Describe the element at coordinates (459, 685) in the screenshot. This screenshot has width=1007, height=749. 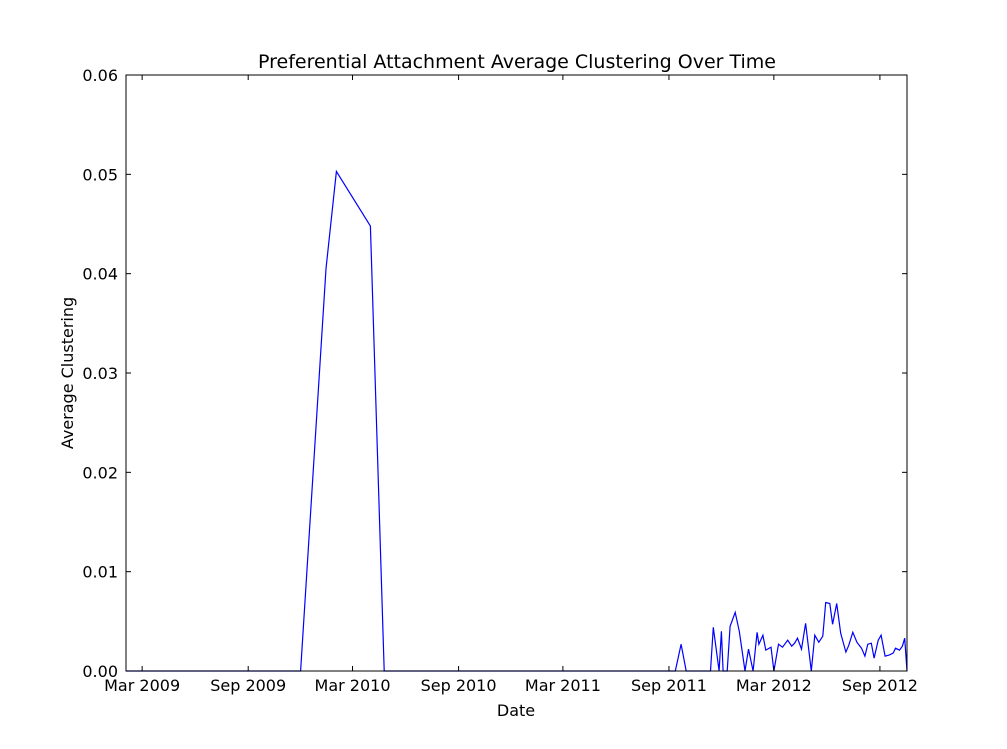
I see `x-tick-label: Sep 2010` at that location.